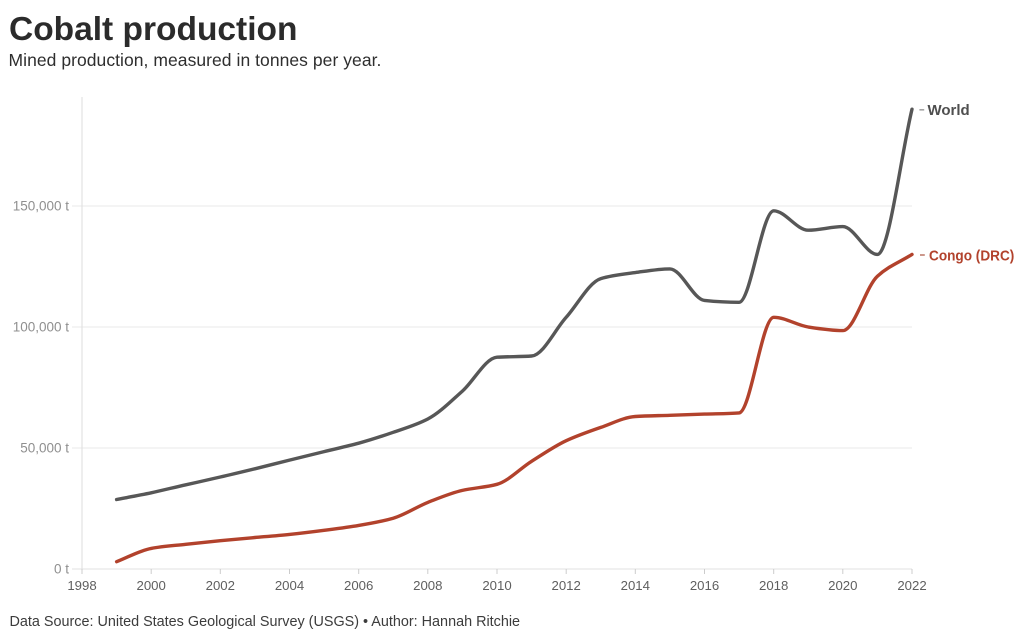 This screenshot has height=642, width=1024. Describe the element at coordinates (427, 585) in the screenshot. I see `svg-text: 2008` at that location.